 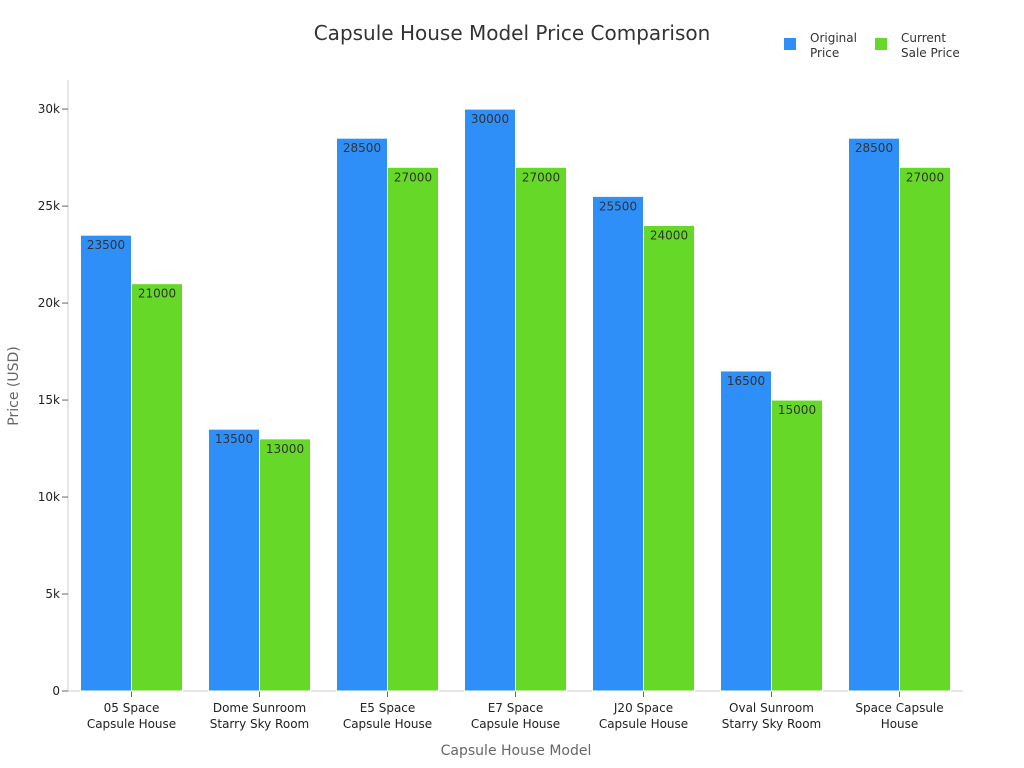 I want to click on x-tick-label: E7 Space Capsule House, so click(x=515, y=716).